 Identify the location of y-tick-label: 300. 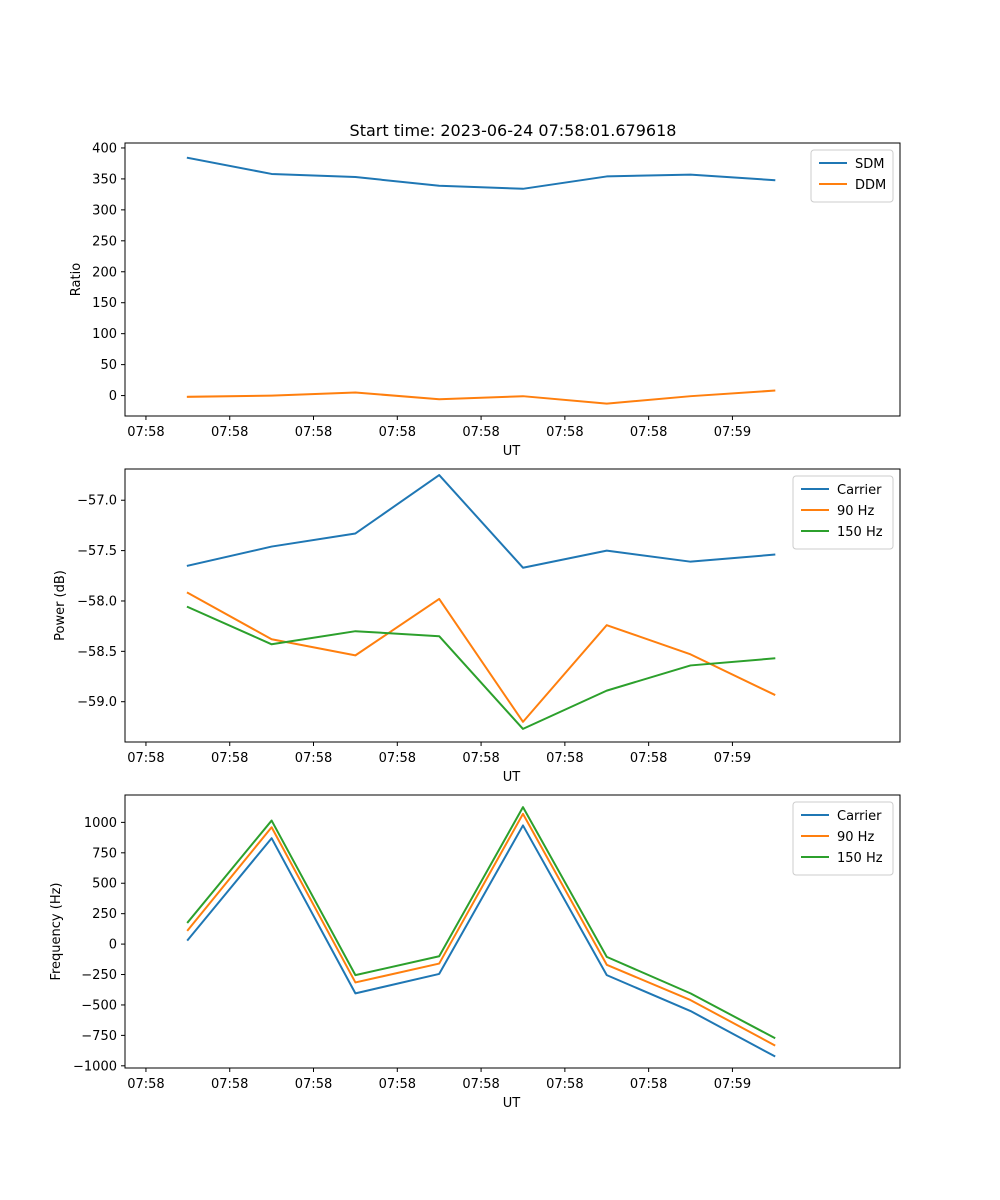
(104, 210).